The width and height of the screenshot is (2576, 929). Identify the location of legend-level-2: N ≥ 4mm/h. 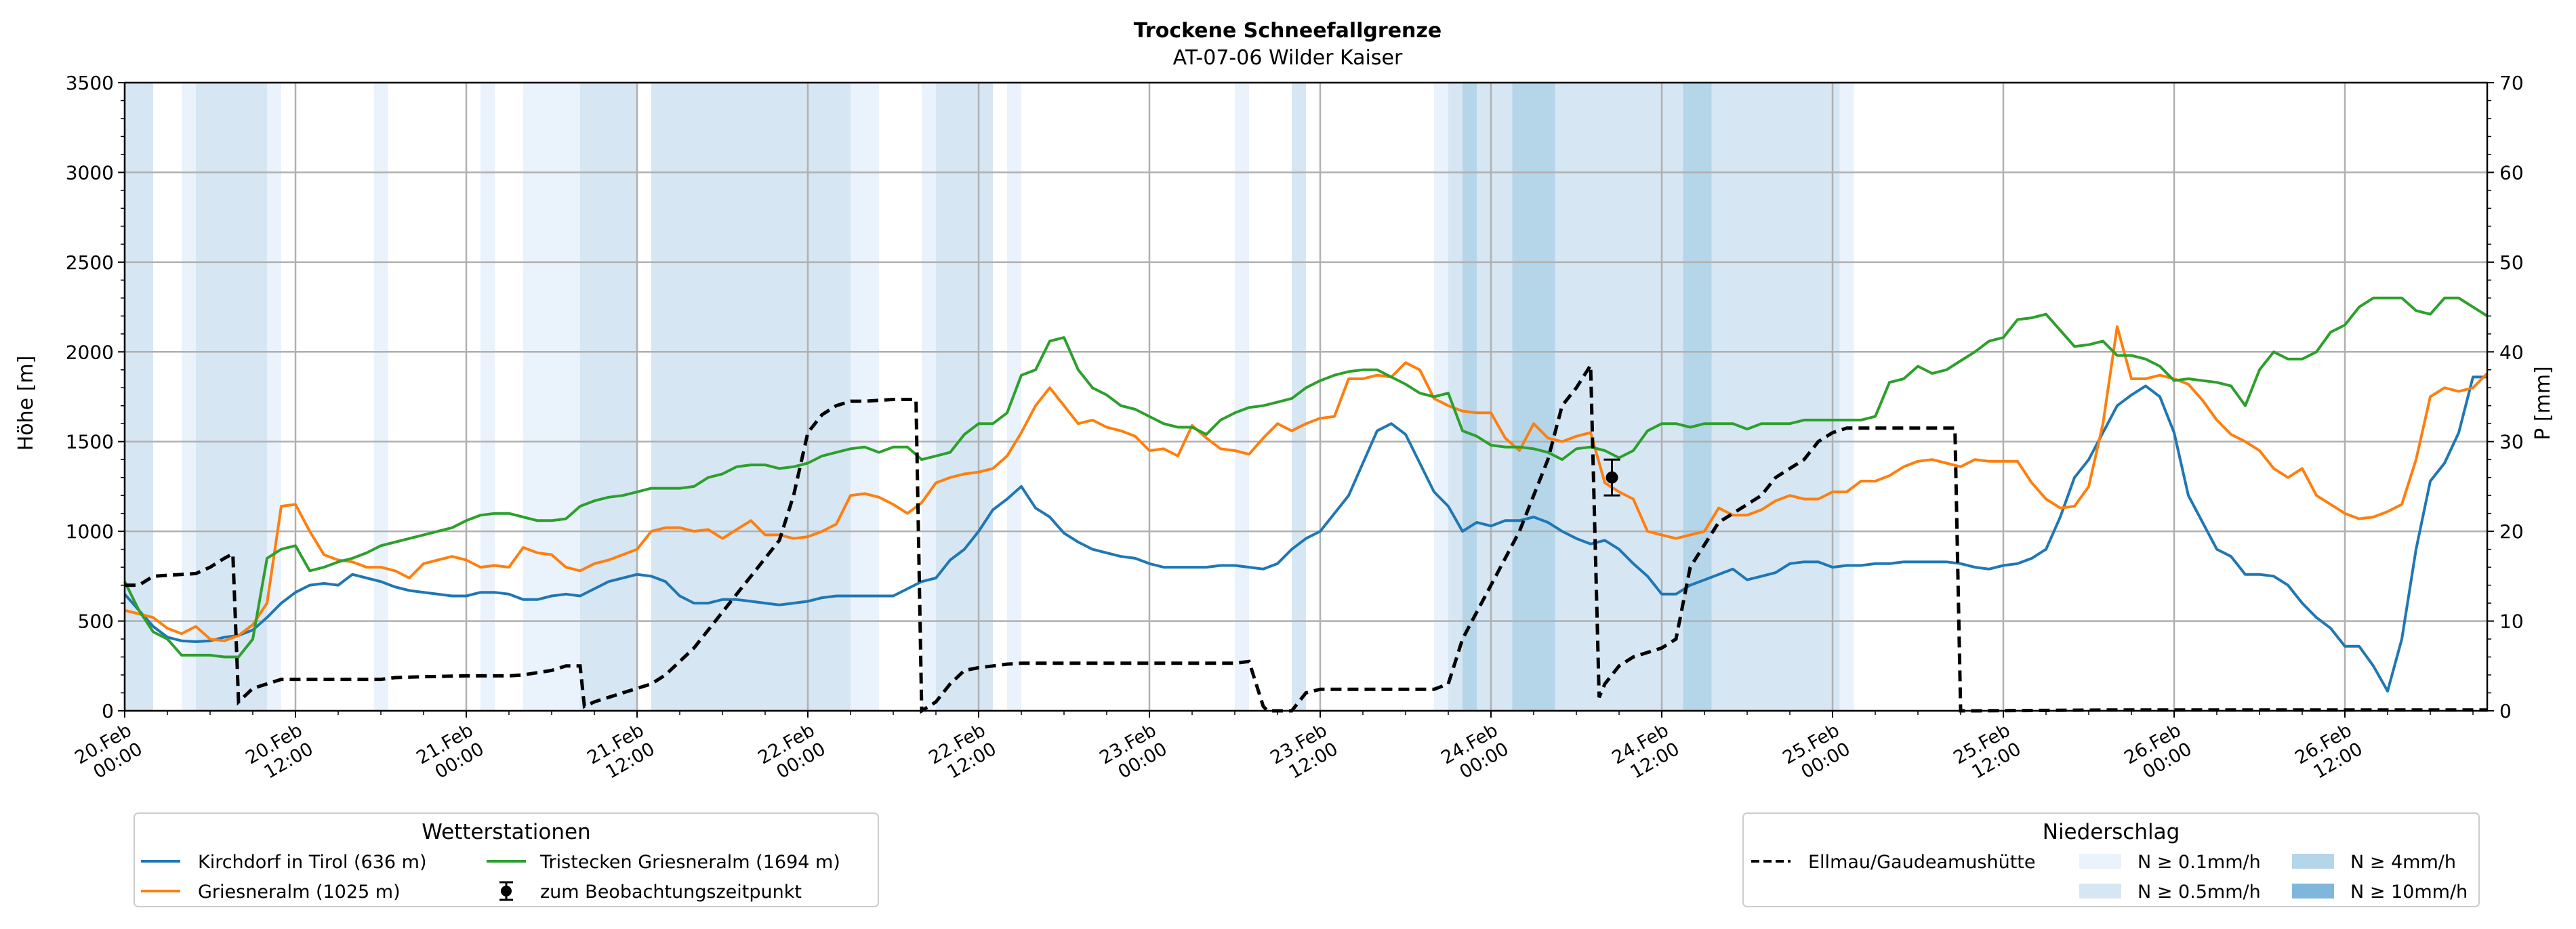
(2403, 862).